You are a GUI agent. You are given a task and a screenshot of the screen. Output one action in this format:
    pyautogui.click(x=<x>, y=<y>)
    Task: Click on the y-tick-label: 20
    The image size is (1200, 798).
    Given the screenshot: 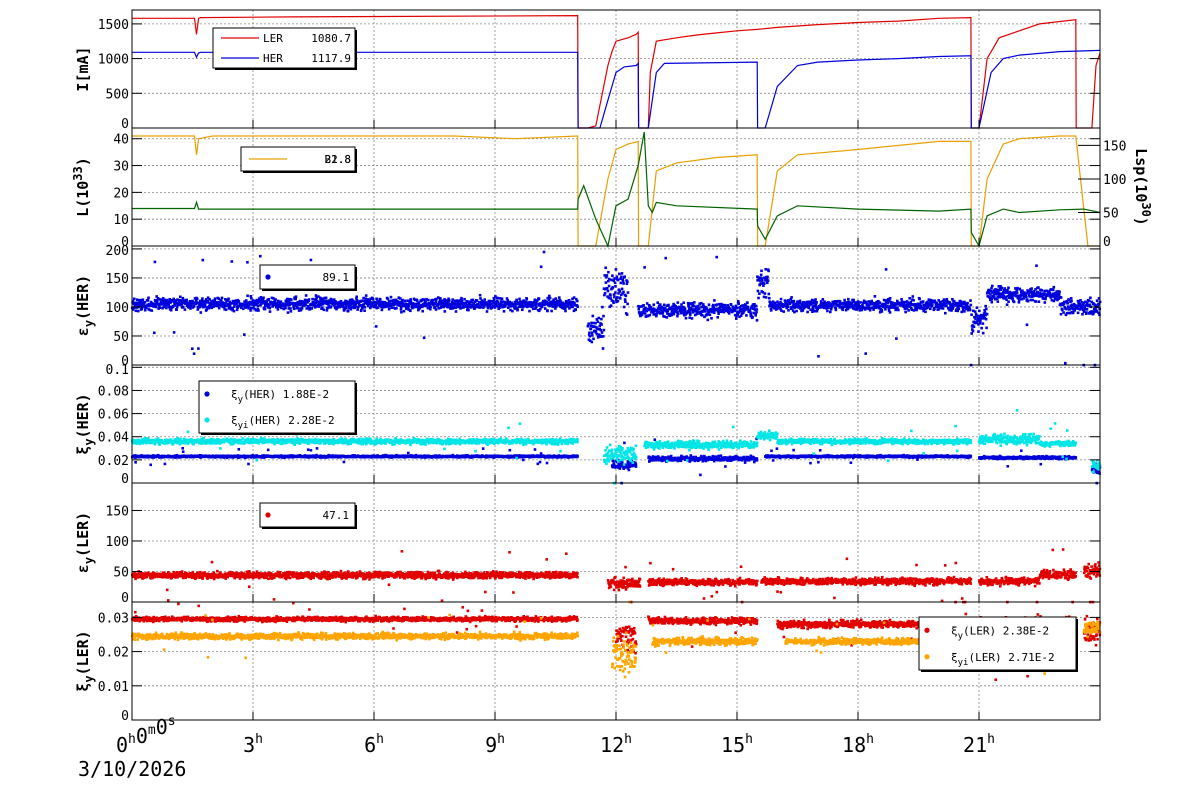 What is the action you would take?
    pyautogui.click(x=121, y=193)
    